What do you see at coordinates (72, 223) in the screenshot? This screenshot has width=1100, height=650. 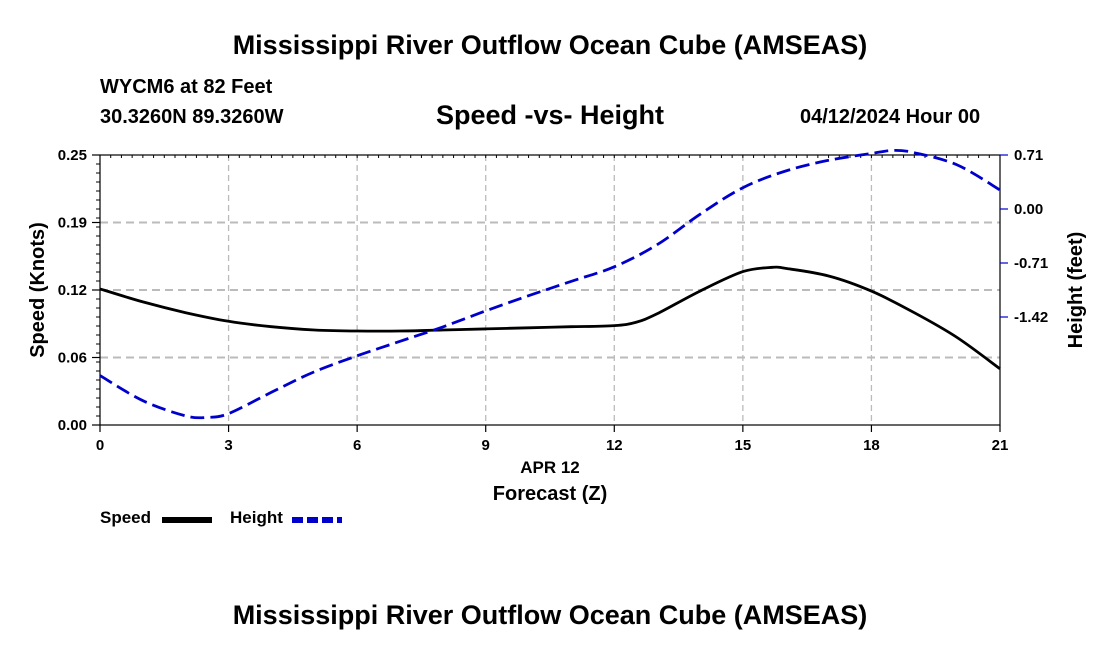 I see `y-tick-label: 0.19` at bounding box center [72, 223].